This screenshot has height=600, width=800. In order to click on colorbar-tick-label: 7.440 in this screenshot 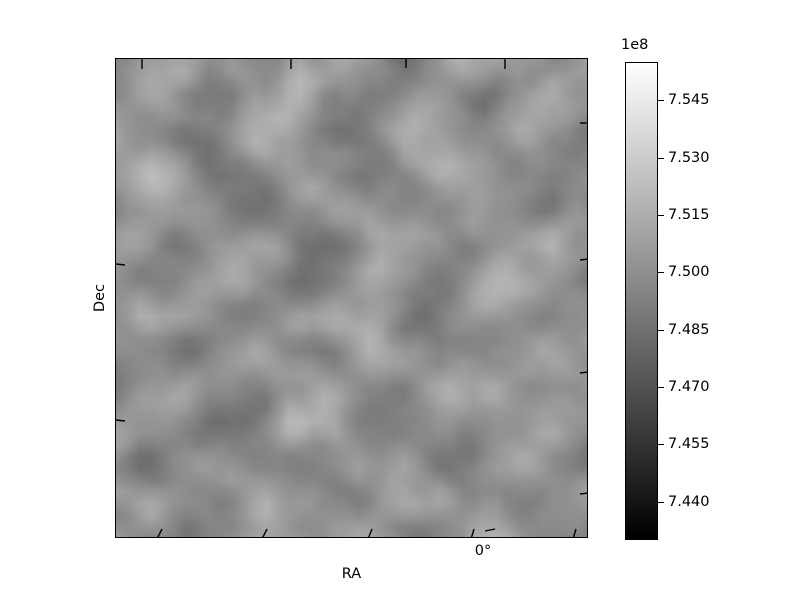, I will do `click(689, 501)`.